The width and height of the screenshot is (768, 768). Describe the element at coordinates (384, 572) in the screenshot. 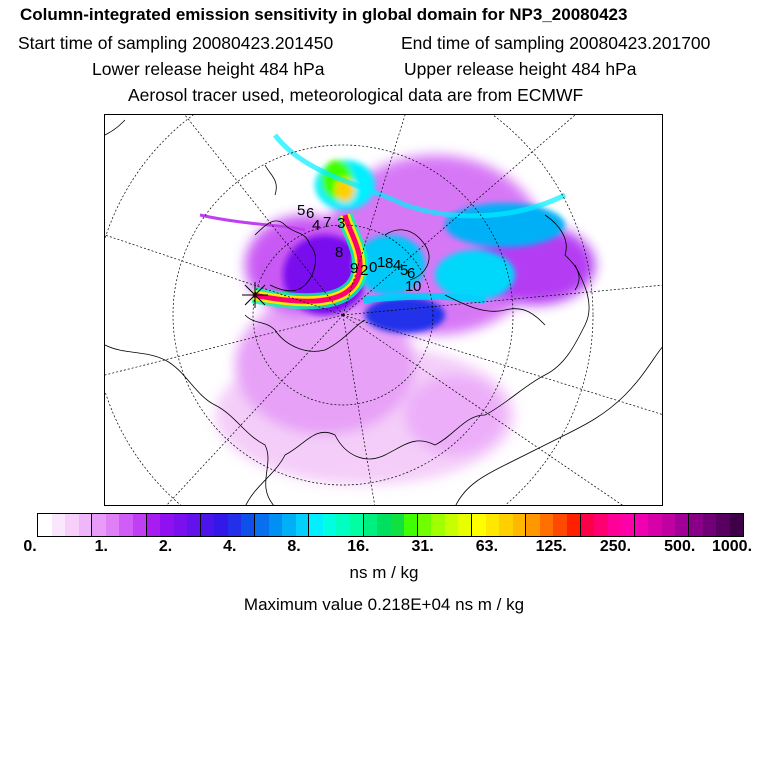

I see `colorbar-unit: ns m / kg` at that location.